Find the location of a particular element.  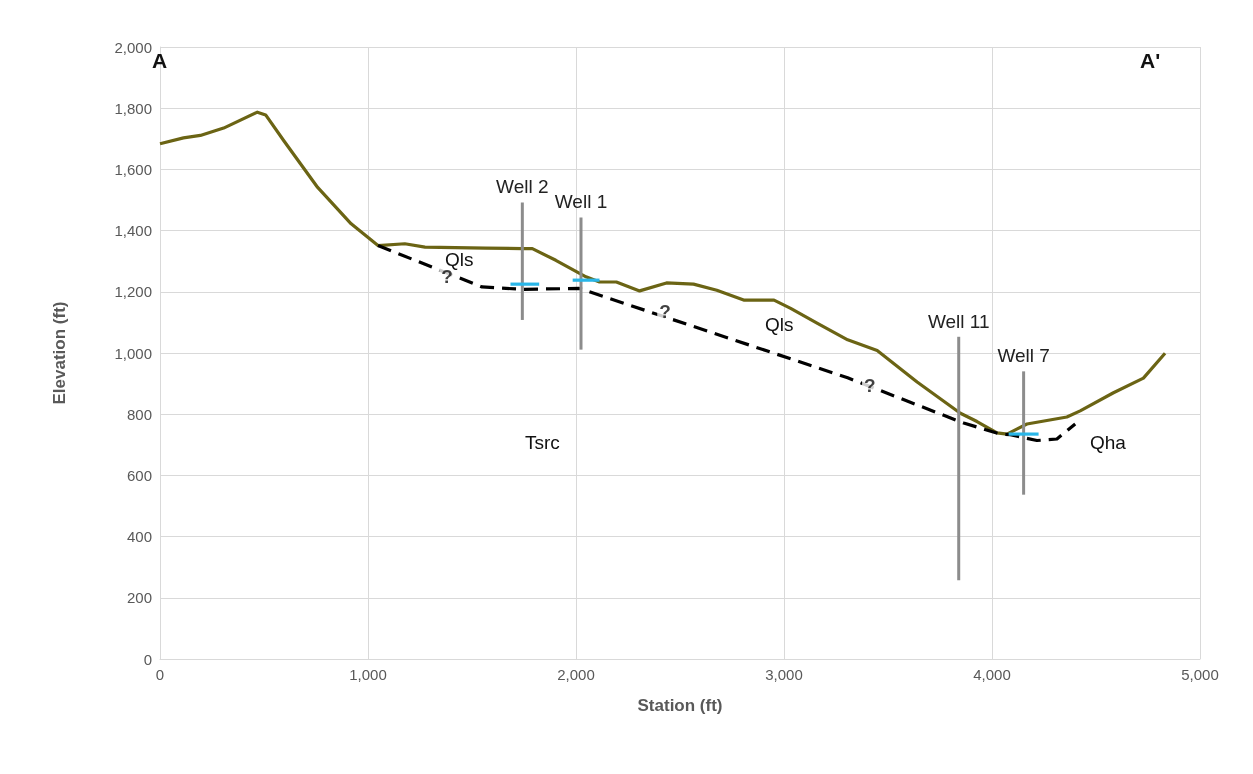

x-tick-label: 0 is located at coordinates (160, 674).